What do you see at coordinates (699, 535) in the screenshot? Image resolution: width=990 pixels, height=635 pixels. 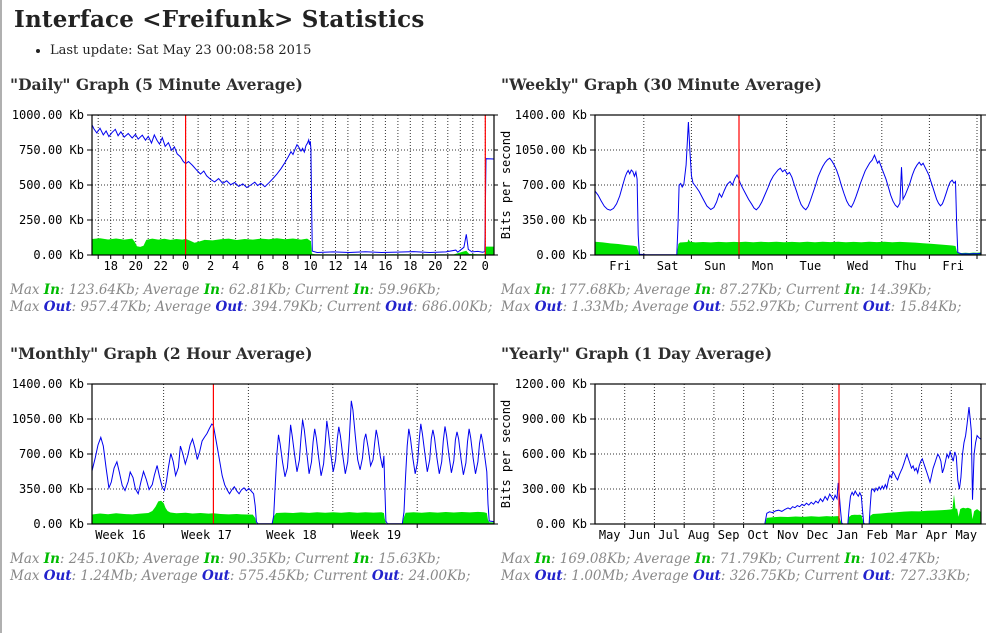 I see `svg-text: Aug` at bounding box center [699, 535].